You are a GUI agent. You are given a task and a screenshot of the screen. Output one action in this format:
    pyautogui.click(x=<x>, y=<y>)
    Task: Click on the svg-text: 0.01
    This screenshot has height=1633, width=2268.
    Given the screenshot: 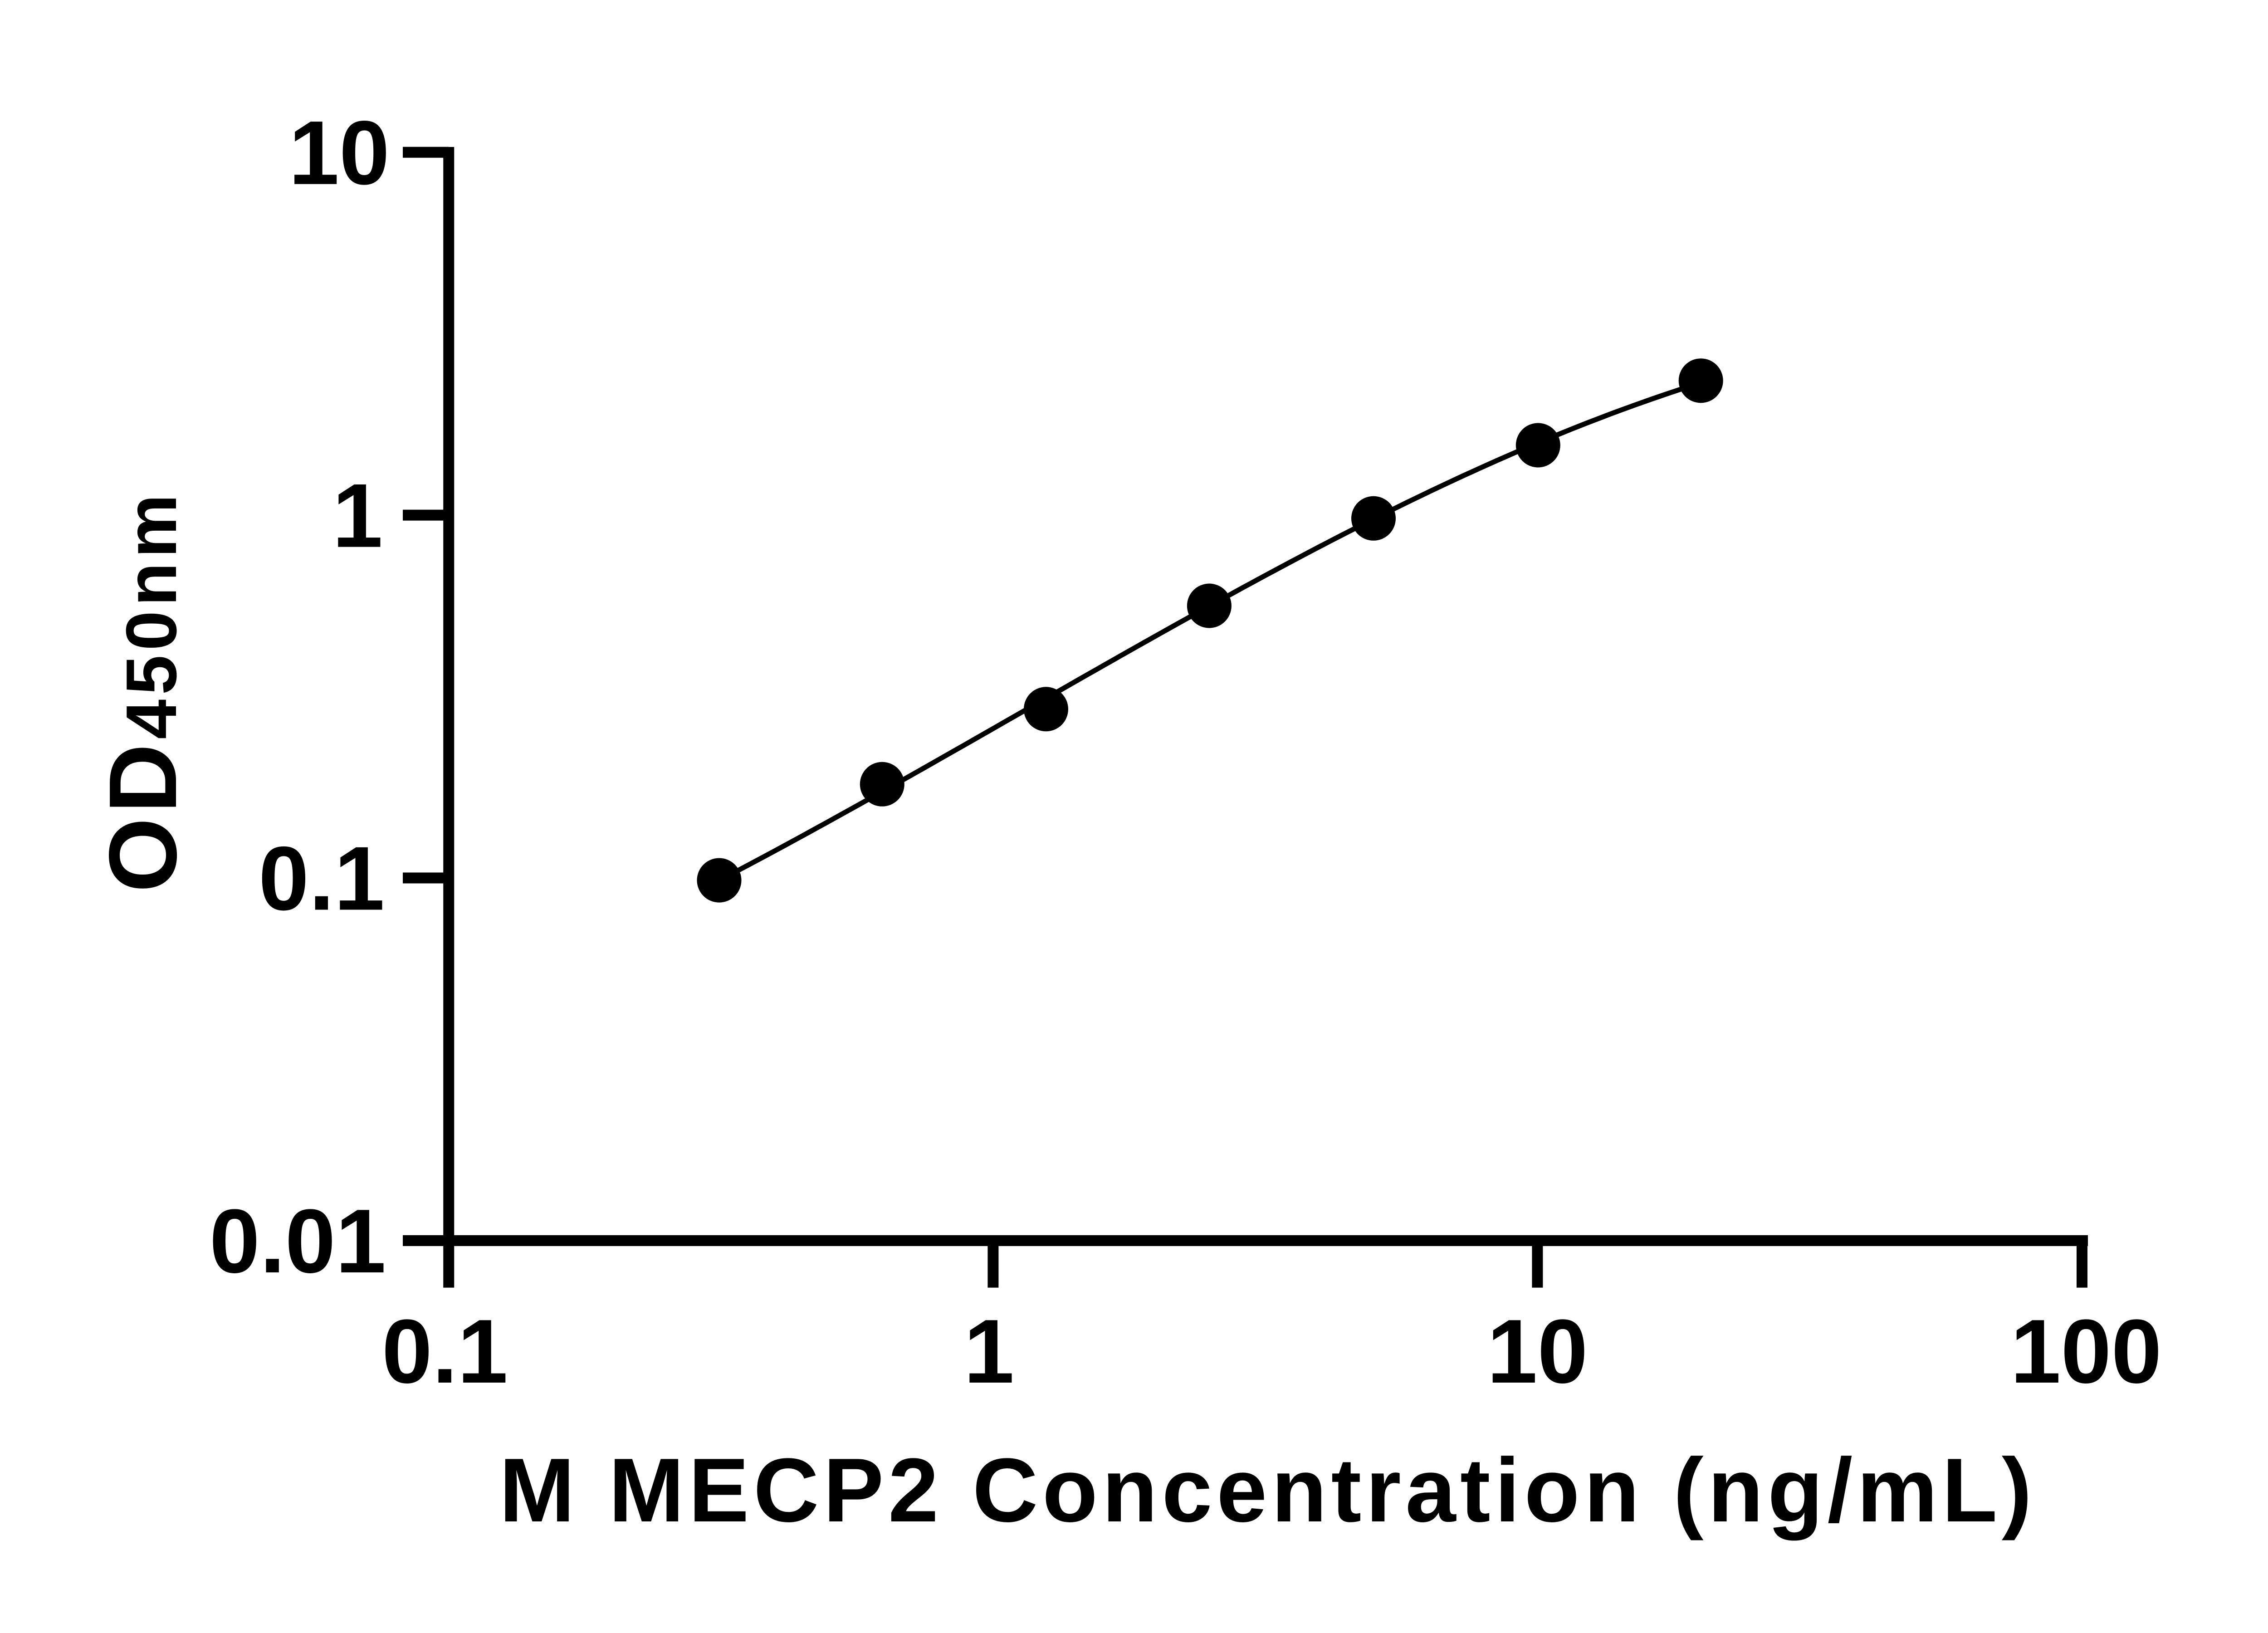 What is the action you would take?
    pyautogui.click(x=298, y=1241)
    